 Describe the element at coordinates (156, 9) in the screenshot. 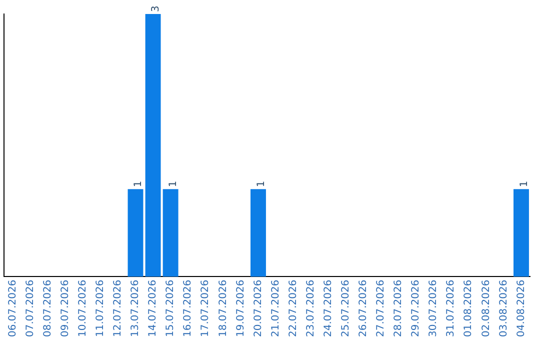

I see `data-label: 3` at that location.